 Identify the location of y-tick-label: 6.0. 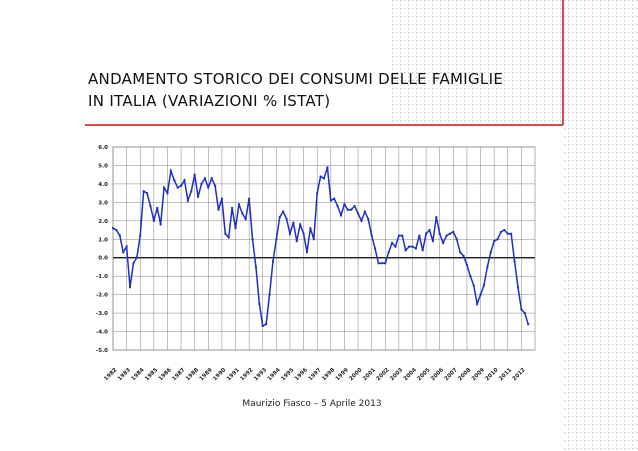
(103, 148).